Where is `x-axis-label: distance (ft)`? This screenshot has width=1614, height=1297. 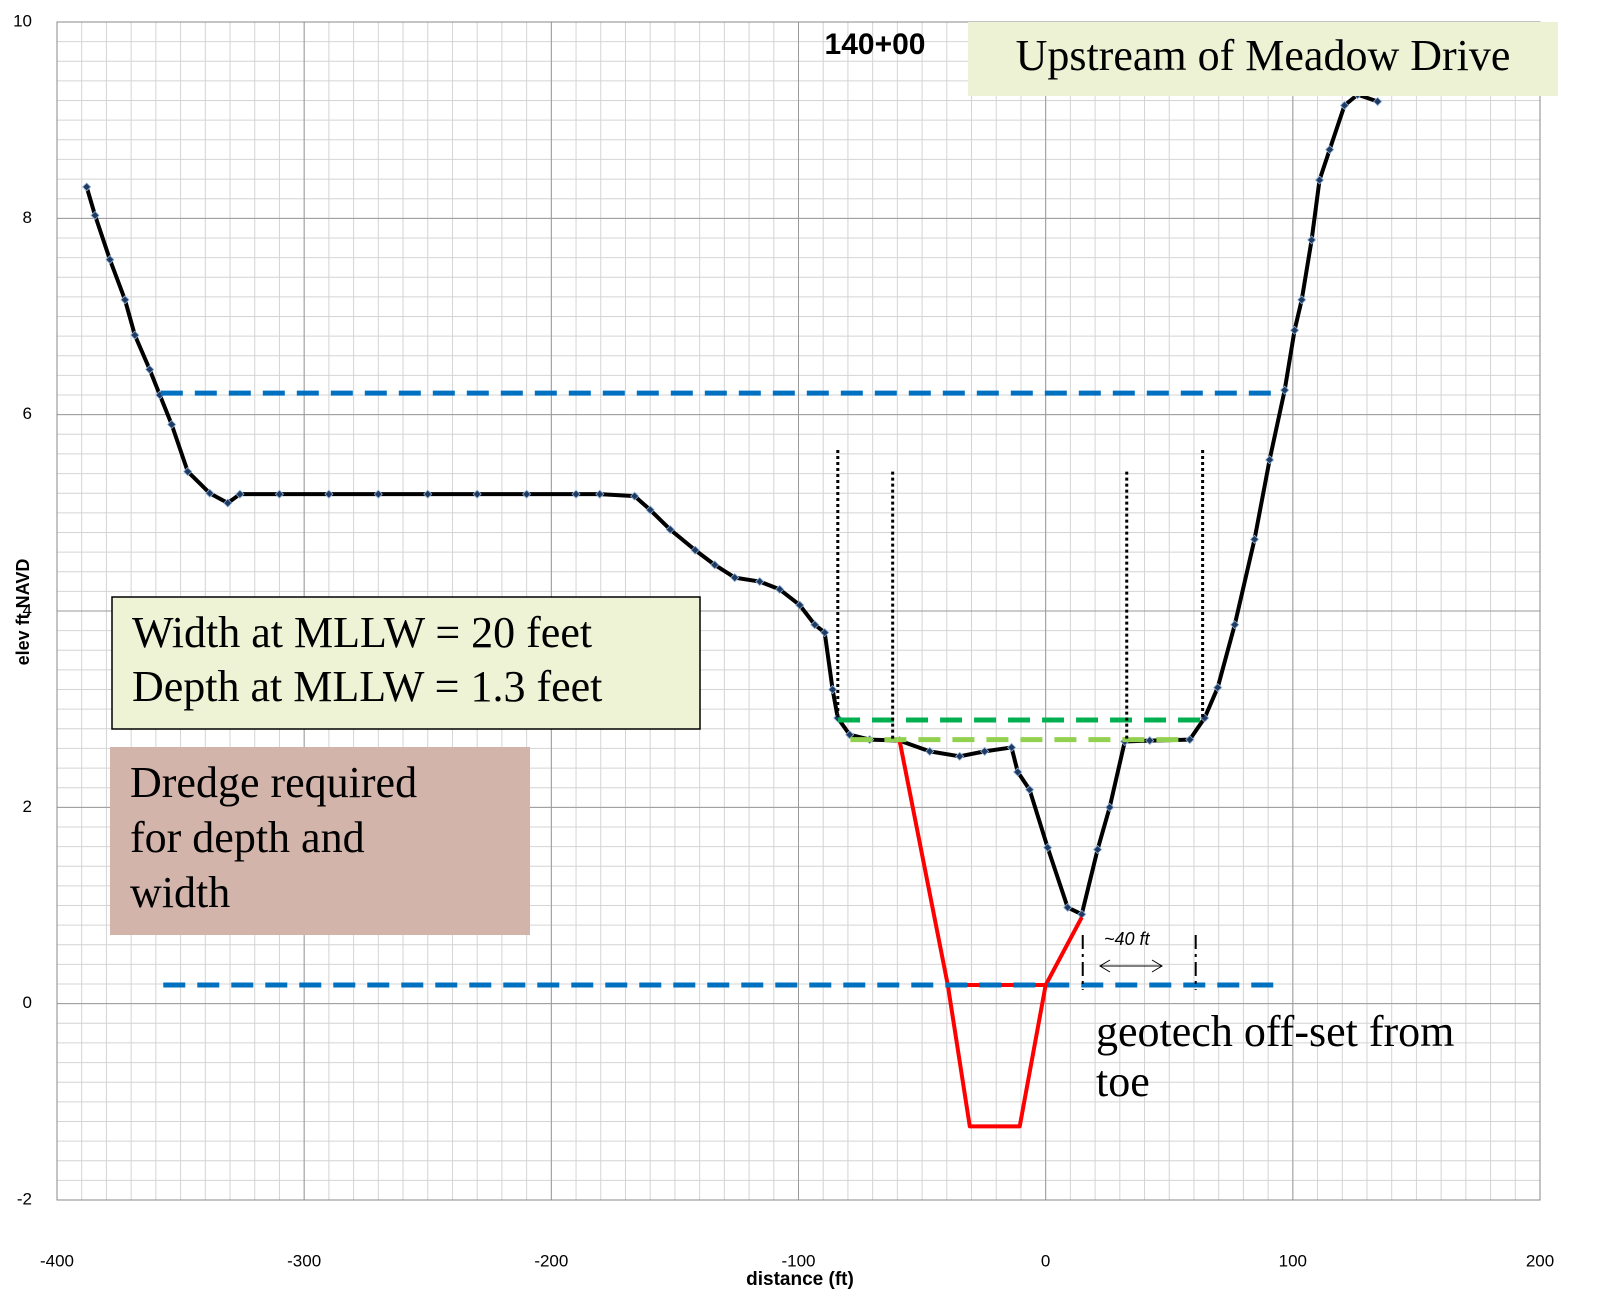 x-axis-label: distance (ft) is located at coordinates (800, 1279).